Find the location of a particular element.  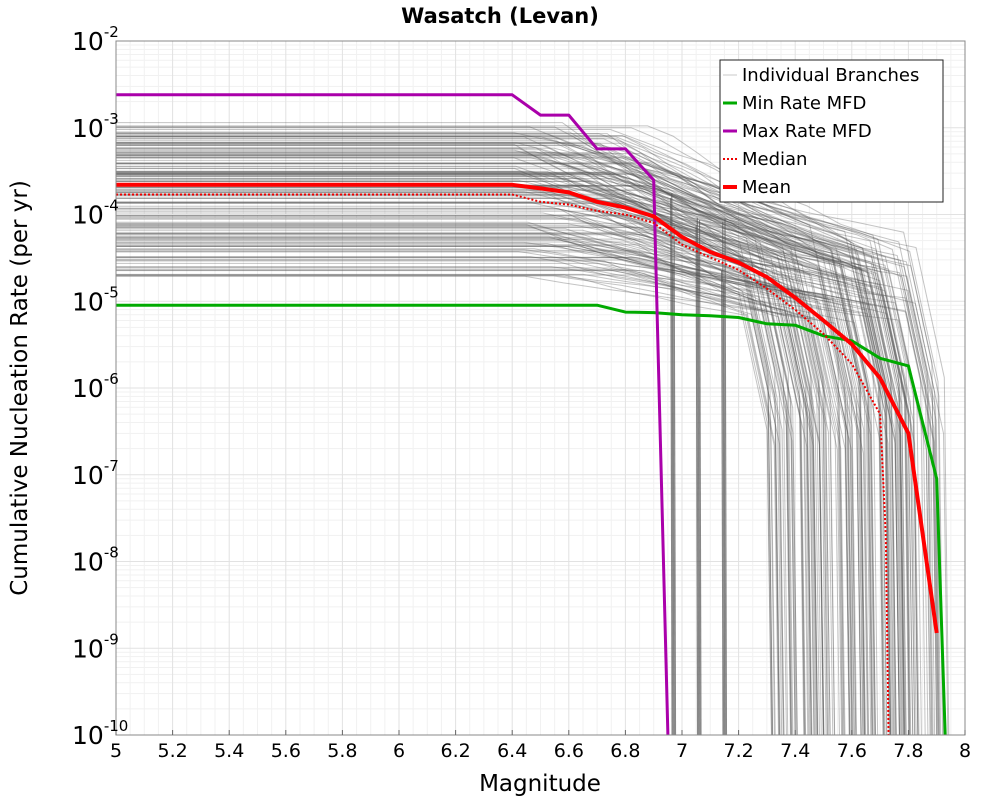

legend-label: Min Rate MFD is located at coordinates (804, 103).